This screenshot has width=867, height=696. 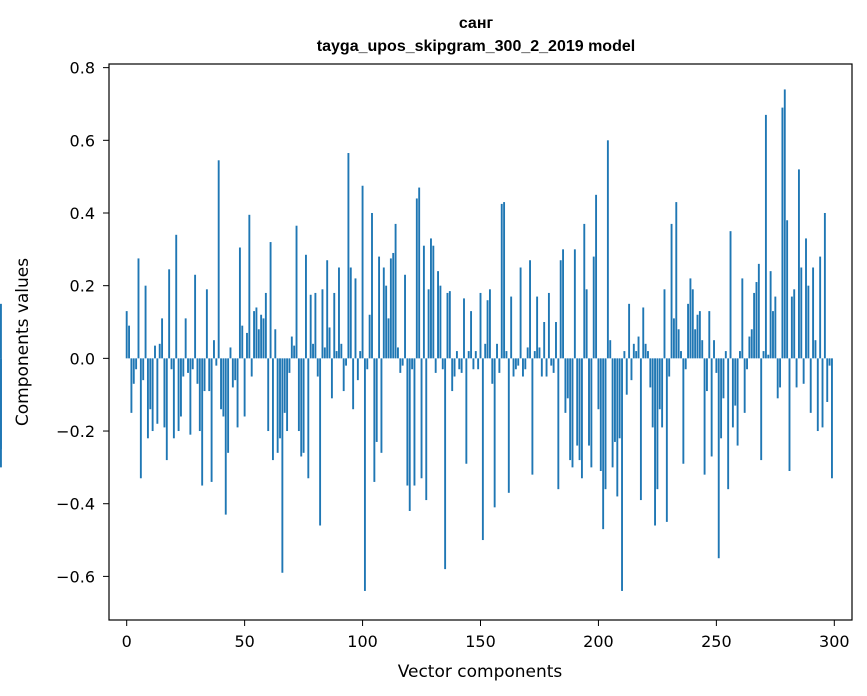 I want to click on y-tick-label: −0.2, so click(x=75, y=431).